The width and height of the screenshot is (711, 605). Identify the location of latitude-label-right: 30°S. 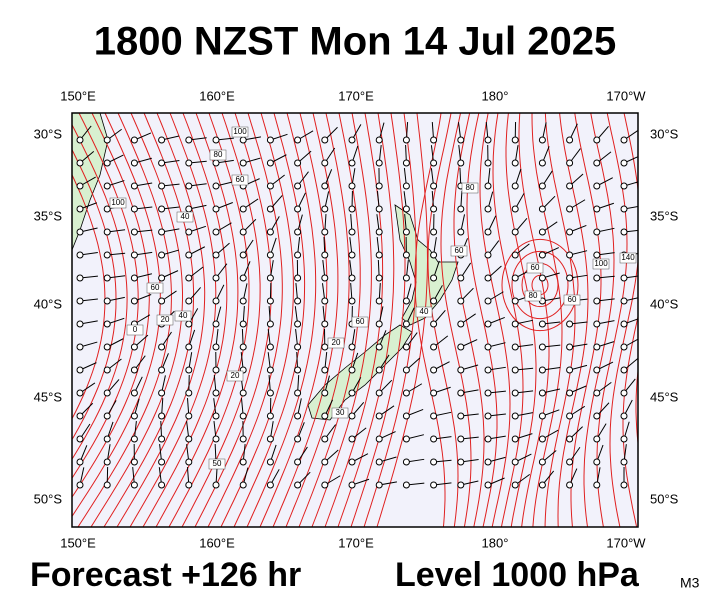
(664, 133).